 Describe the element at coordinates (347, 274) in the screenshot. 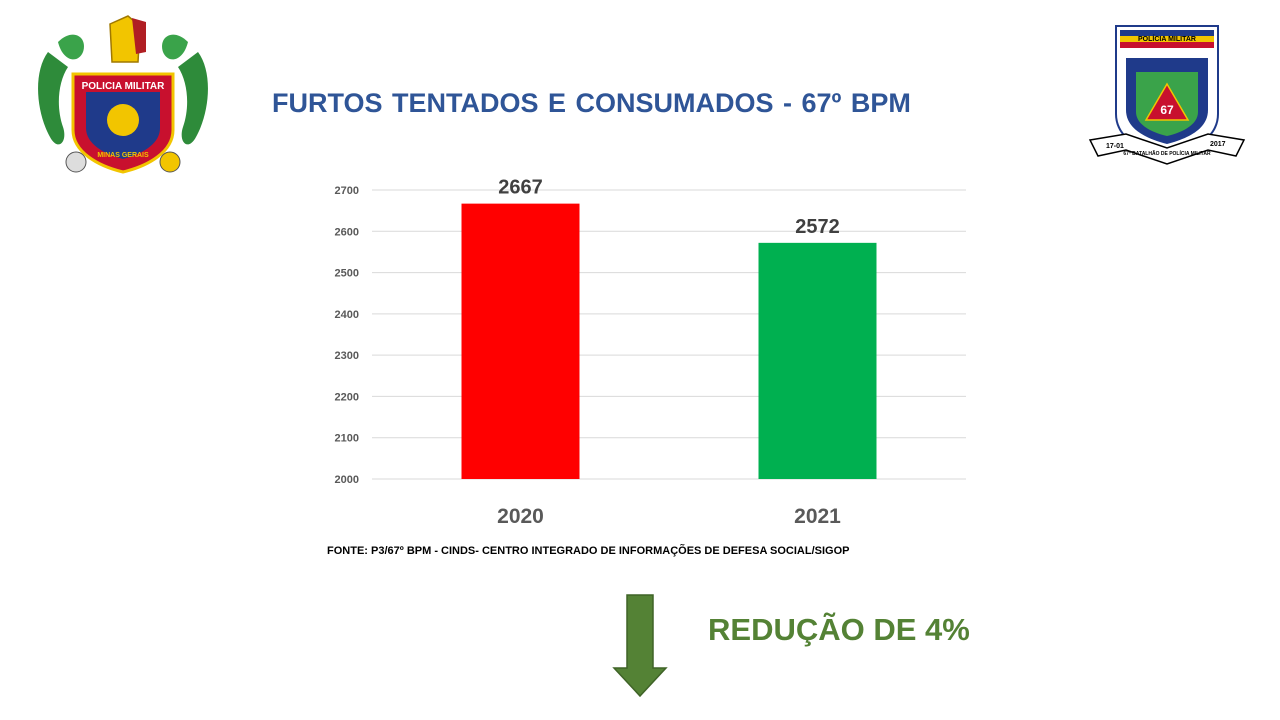

I see `y-tick-label: 2500` at that location.